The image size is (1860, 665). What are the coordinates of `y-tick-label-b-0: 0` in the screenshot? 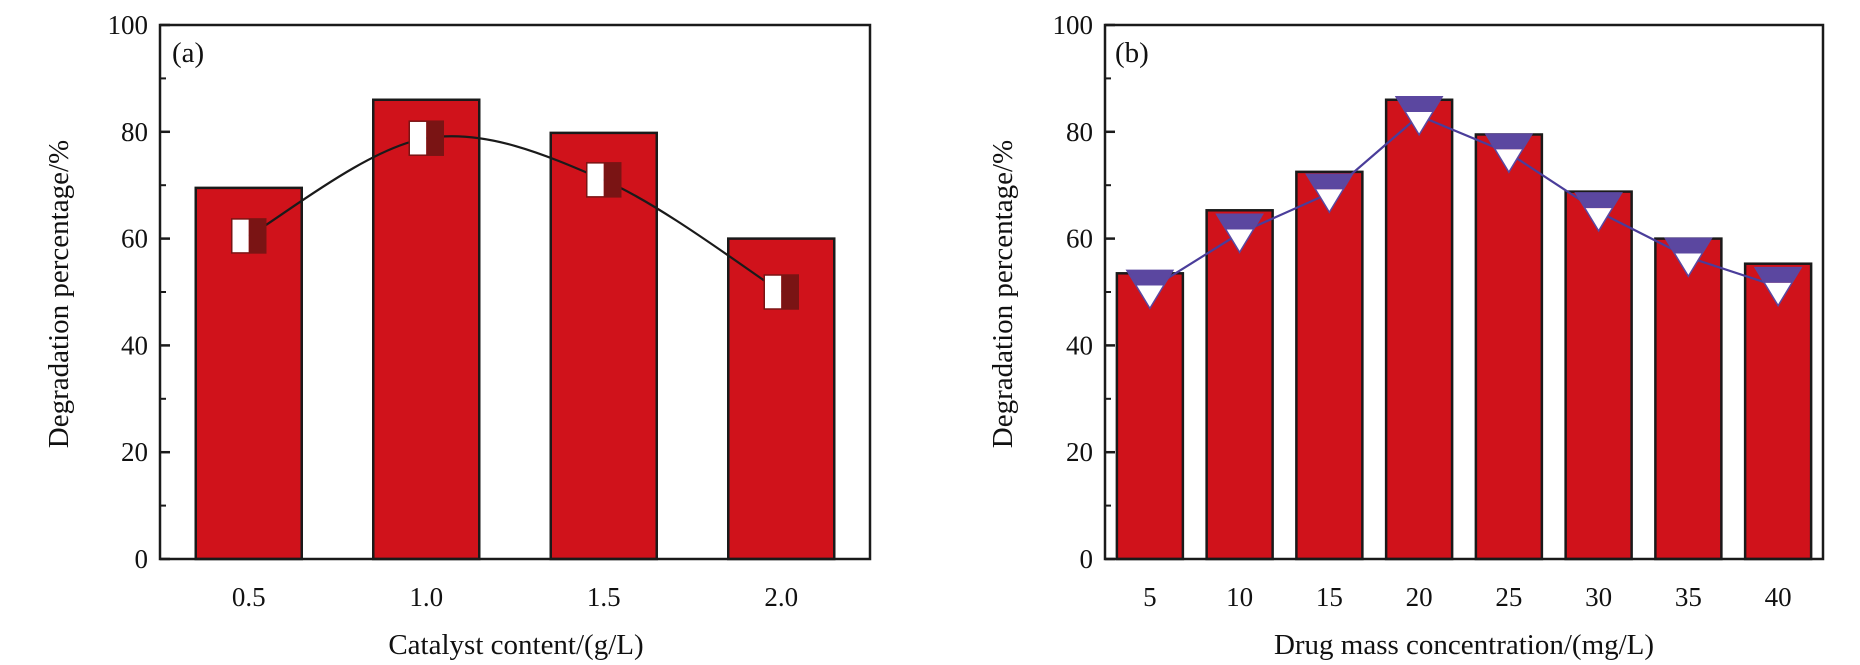 It's located at (1087, 559).